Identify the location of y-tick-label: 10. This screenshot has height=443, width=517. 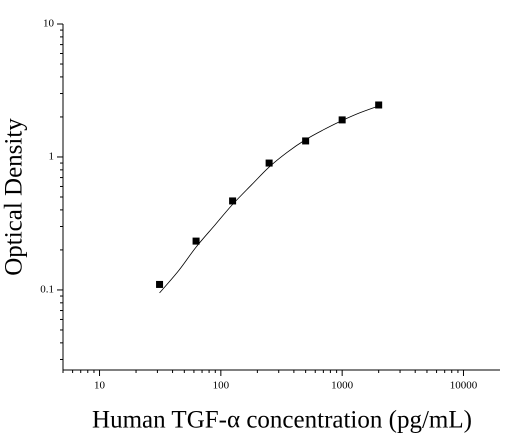
(49, 24).